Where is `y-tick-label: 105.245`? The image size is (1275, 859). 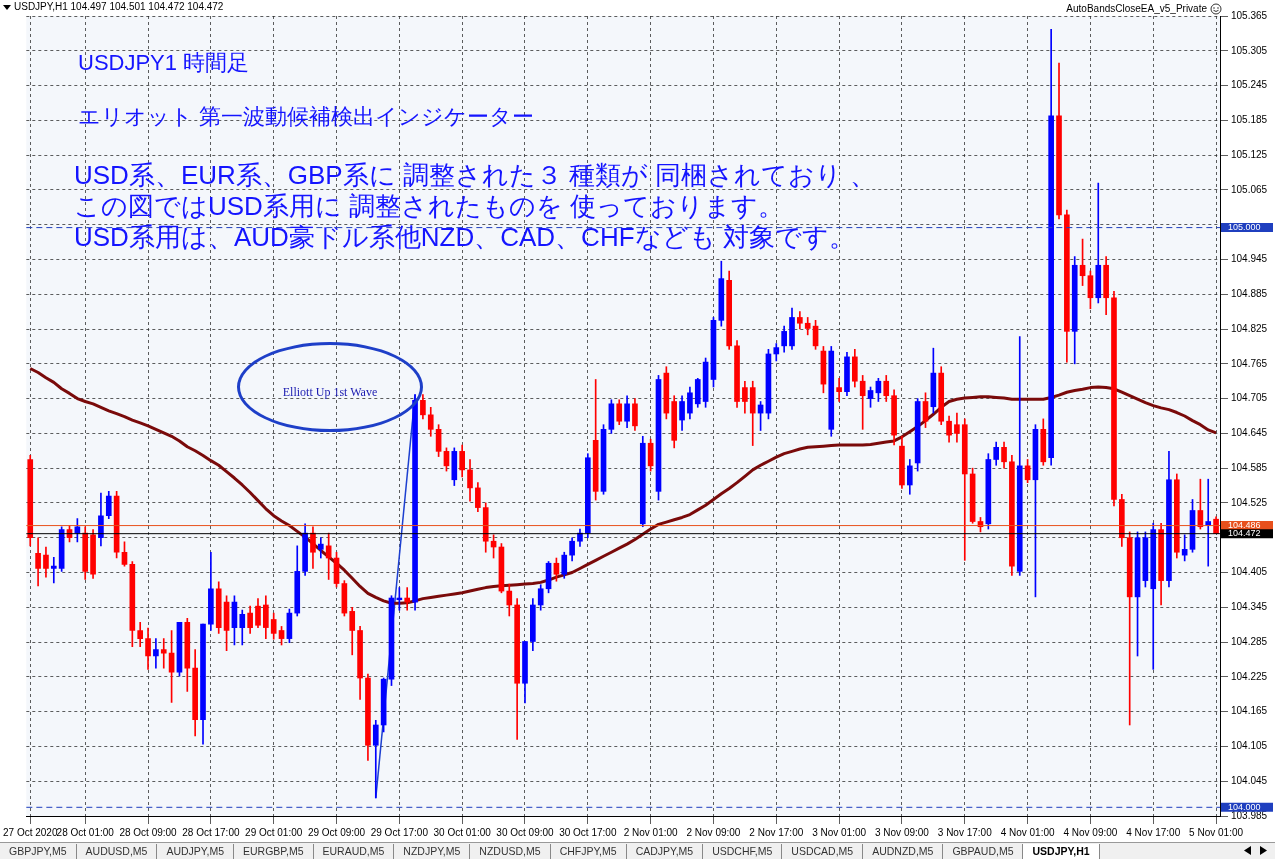
y-tick-label: 105.245 is located at coordinates (1249, 85).